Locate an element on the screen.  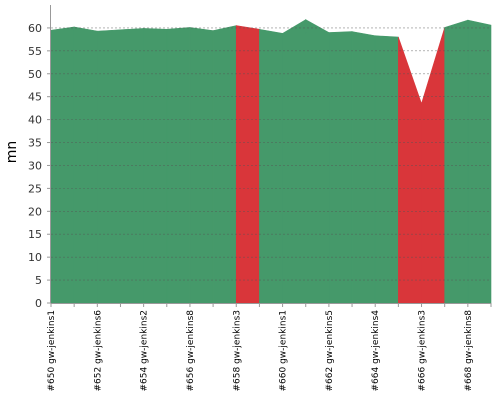
y-tick-label: 10 is located at coordinates (35, 257).